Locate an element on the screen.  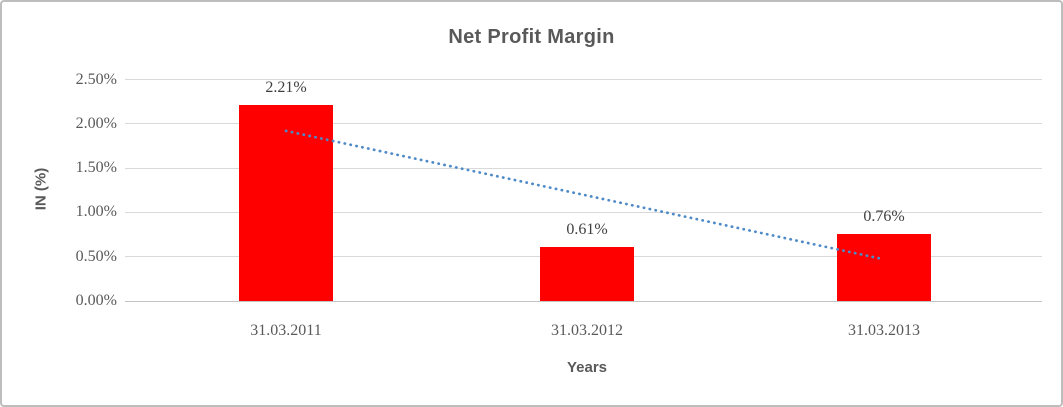
y-tick-label: 2.50% is located at coordinates (96, 79).